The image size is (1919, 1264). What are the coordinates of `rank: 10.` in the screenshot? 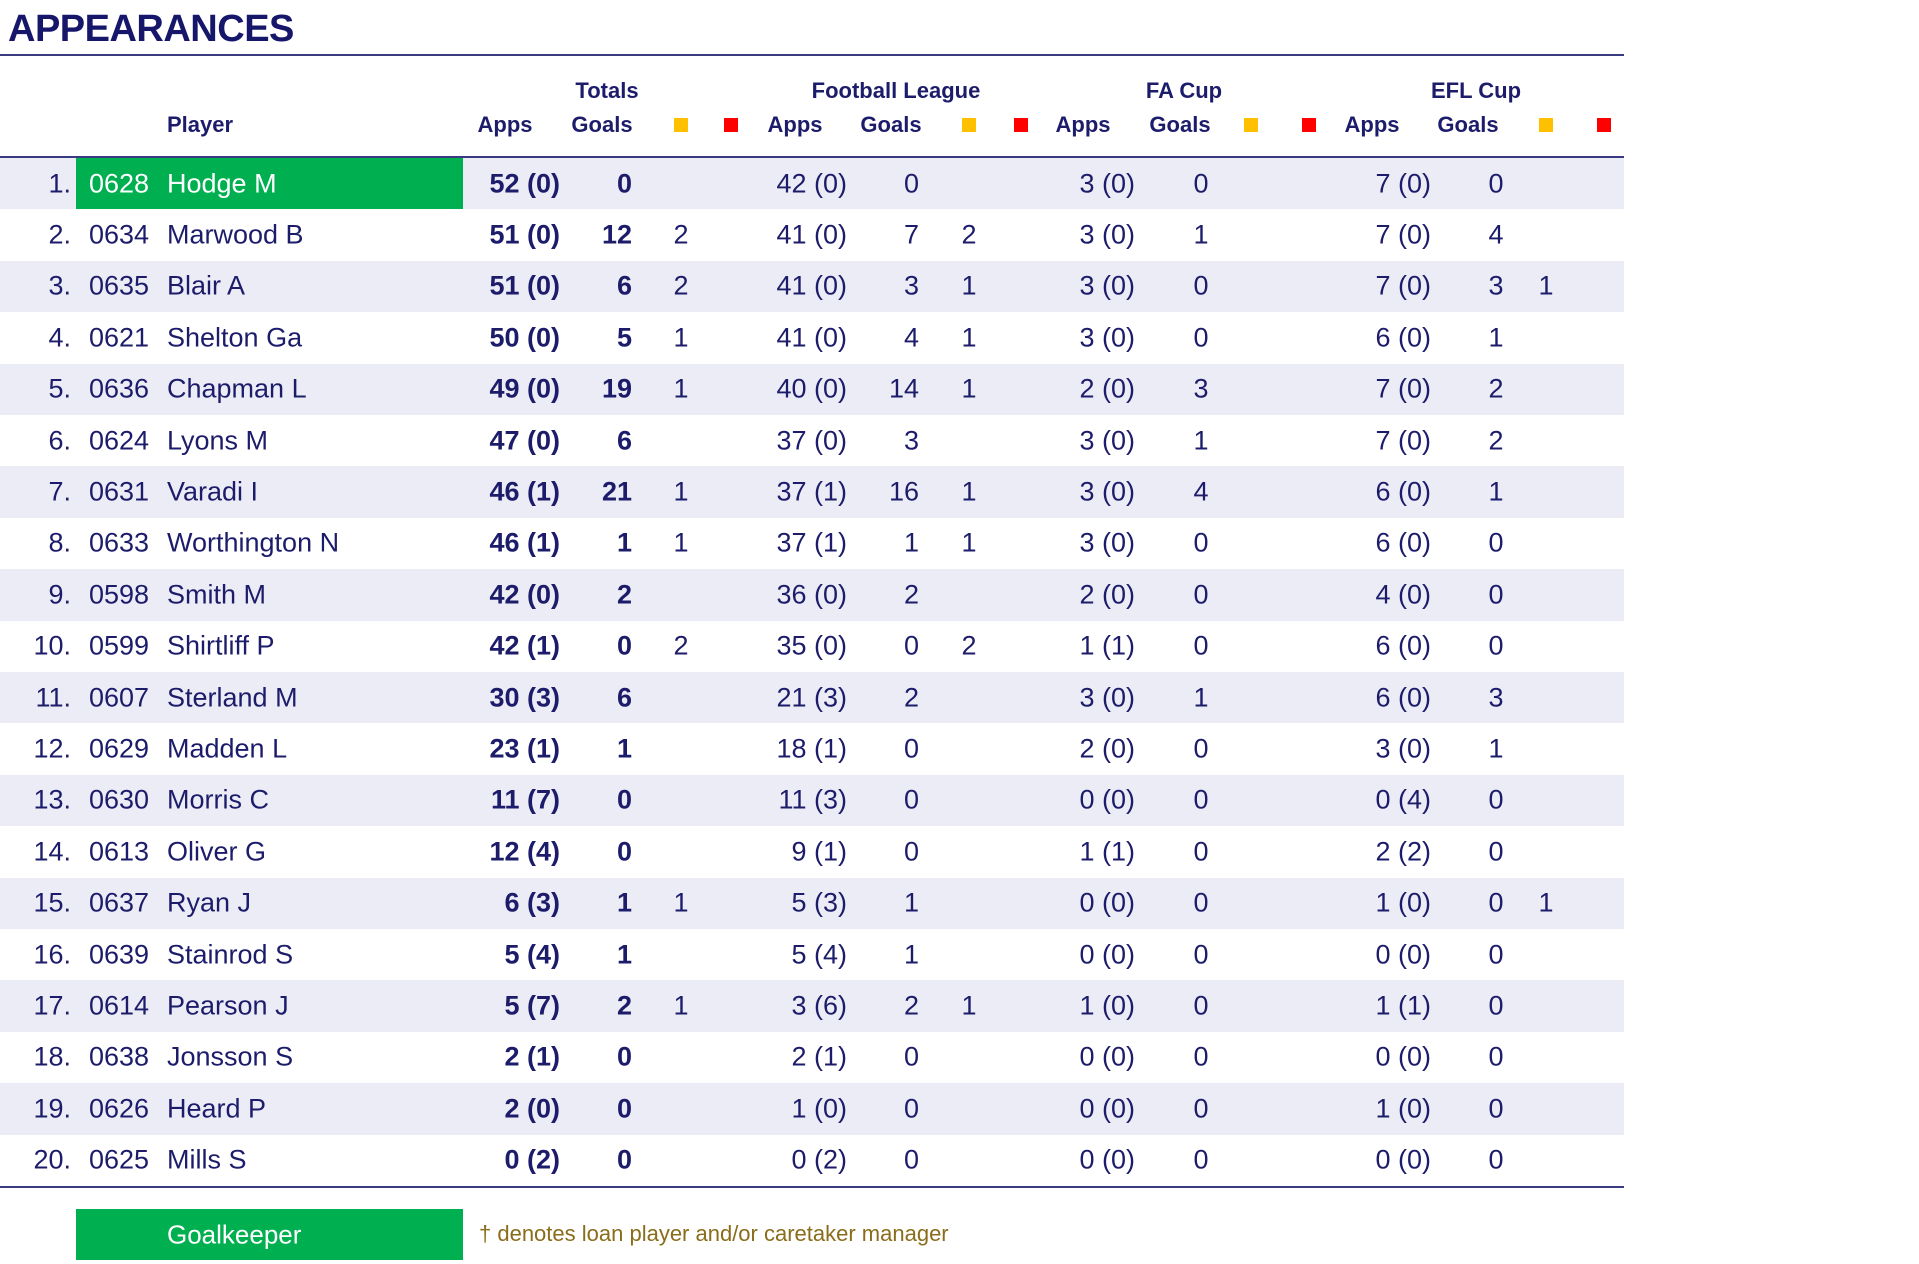 It's located at (52, 645).